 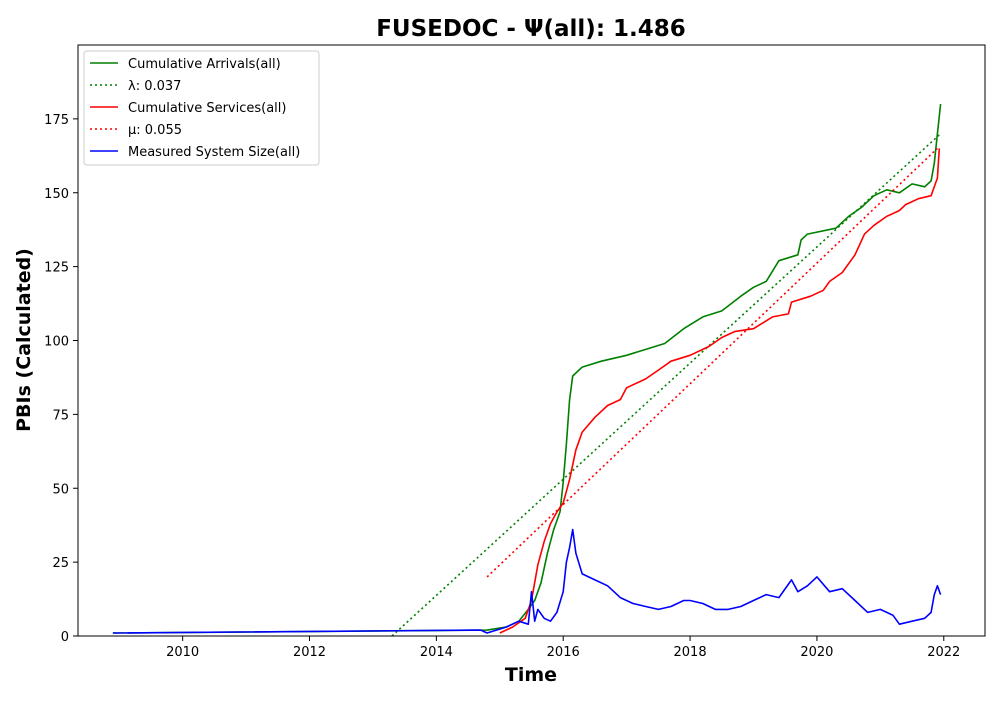 I want to click on y-tick-label: 0, so click(x=65, y=637).